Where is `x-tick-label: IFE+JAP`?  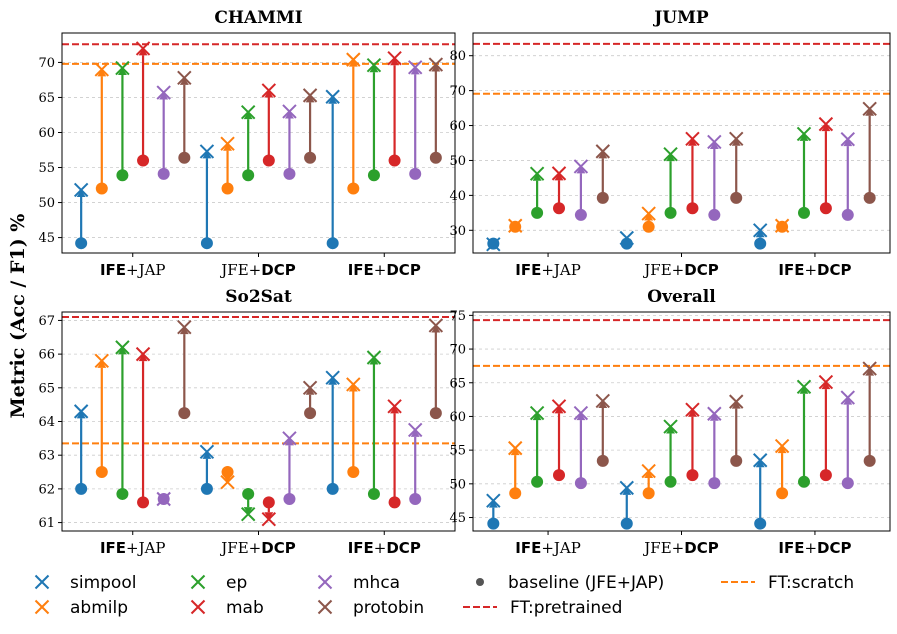
x-tick-label: IFE+JAP is located at coordinates (133, 548).